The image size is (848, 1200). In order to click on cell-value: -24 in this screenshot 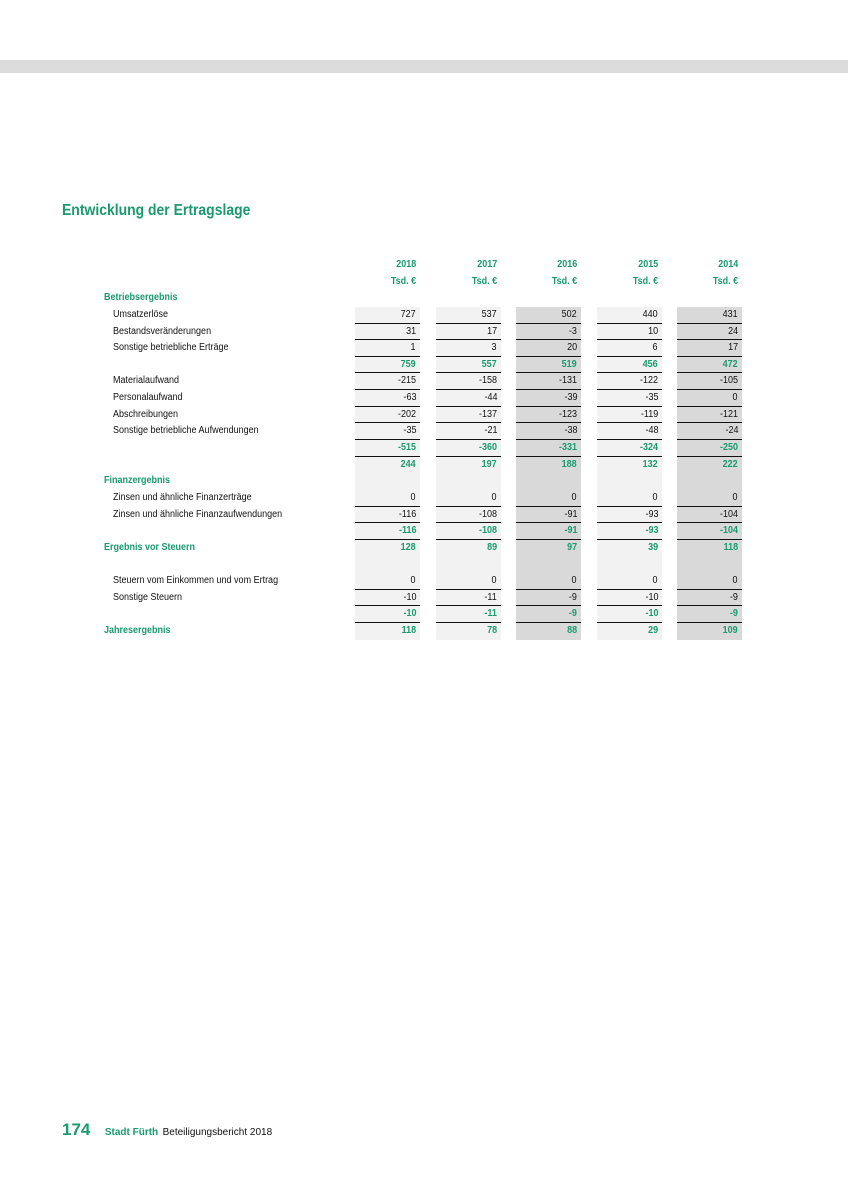, I will do `click(731, 431)`.